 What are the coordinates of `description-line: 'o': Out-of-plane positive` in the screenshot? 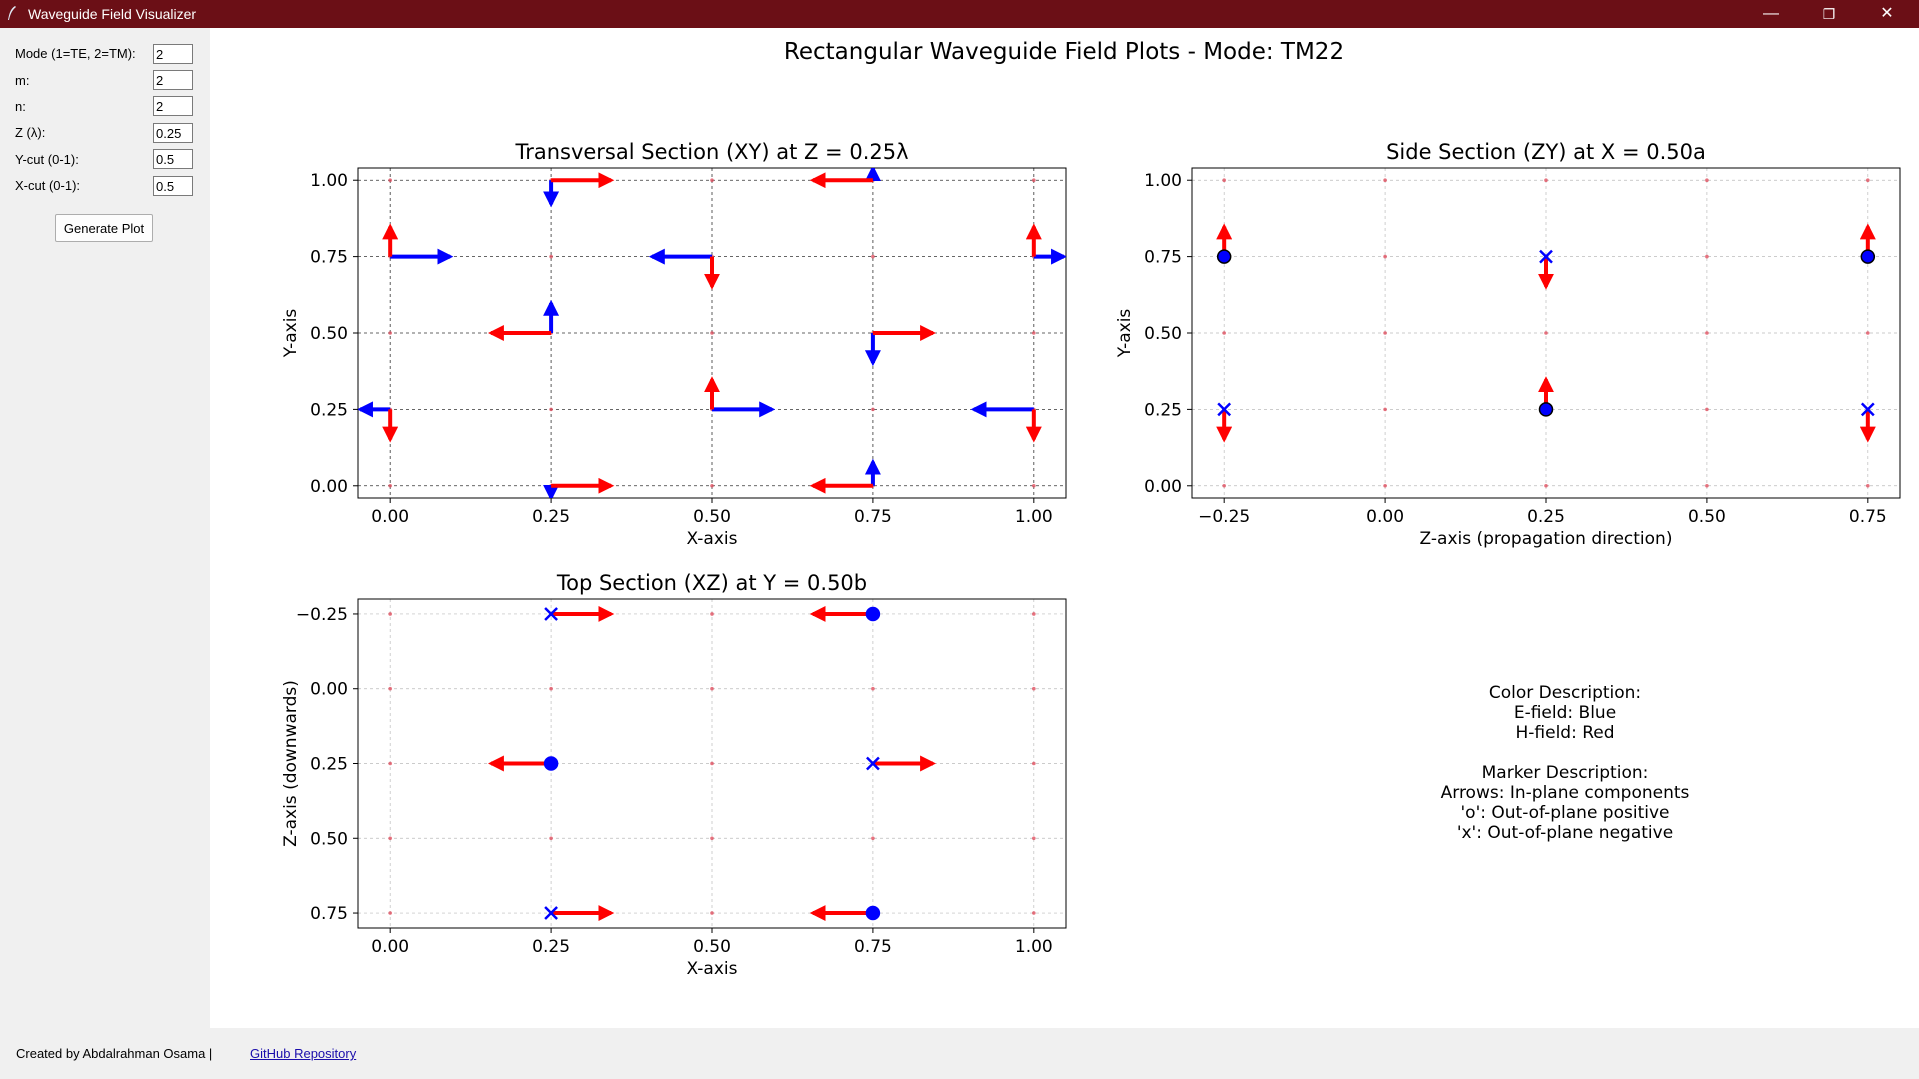 It's located at (1565, 813).